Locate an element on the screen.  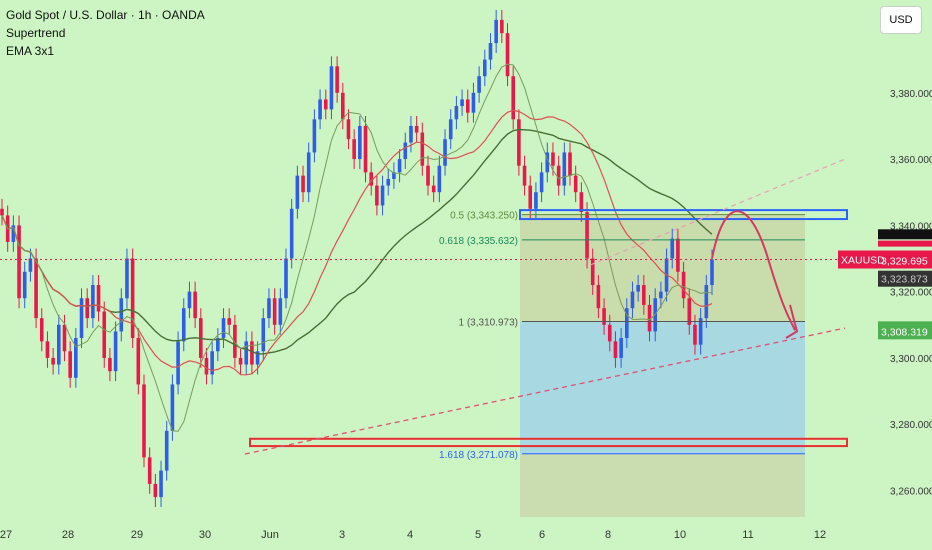
time-axis-tick: Jun is located at coordinates (270, 535).